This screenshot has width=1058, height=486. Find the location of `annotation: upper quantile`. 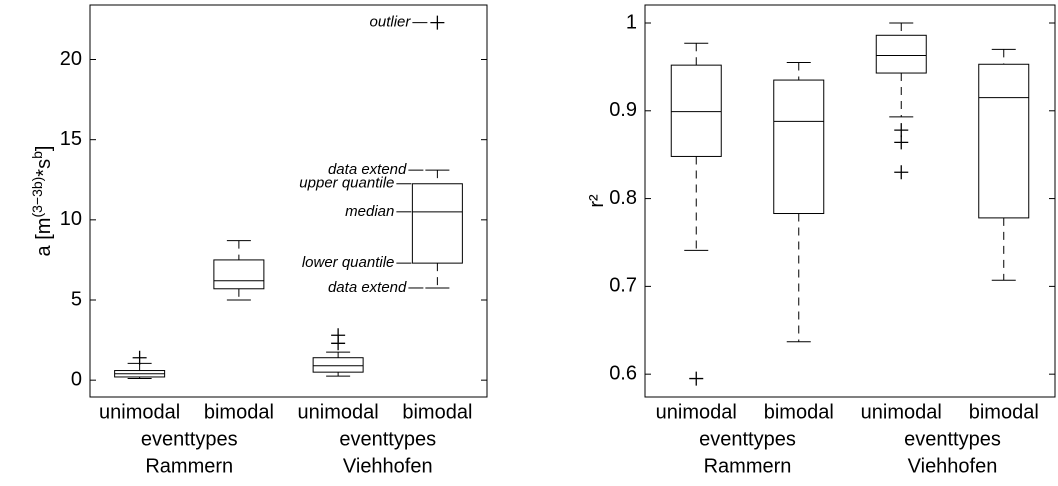

annotation: upper quantile is located at coordinates (346, 183).